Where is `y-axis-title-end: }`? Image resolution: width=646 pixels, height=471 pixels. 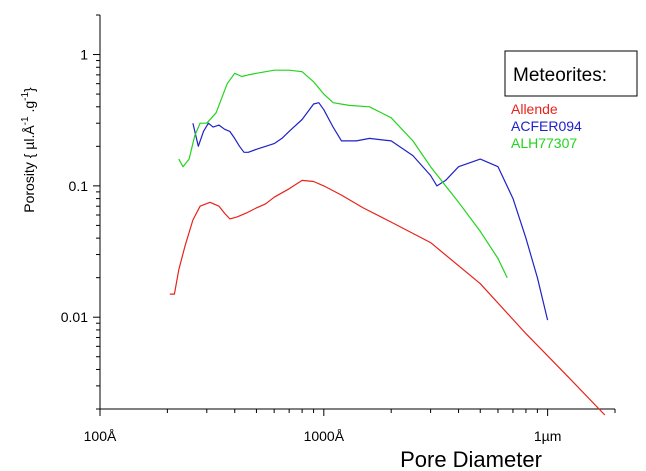
y-axis-title-end: } is located at coordinates (29, 89).